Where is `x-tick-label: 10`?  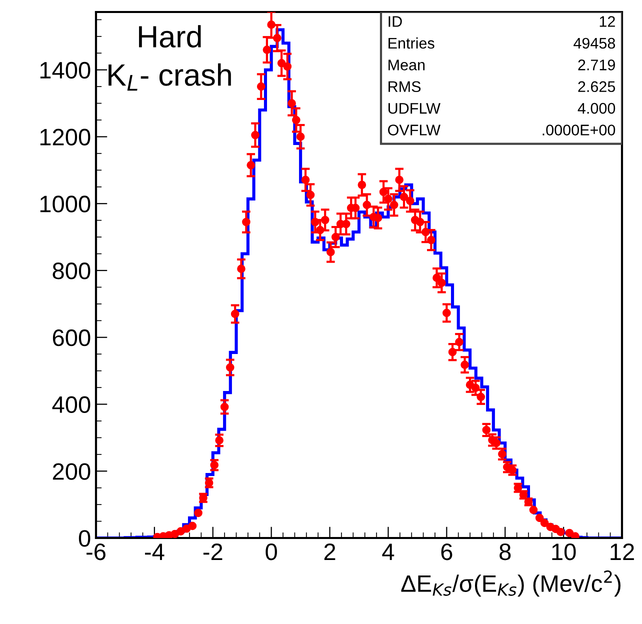 x-tick-label: 10 is located at coordinates (564, 551).